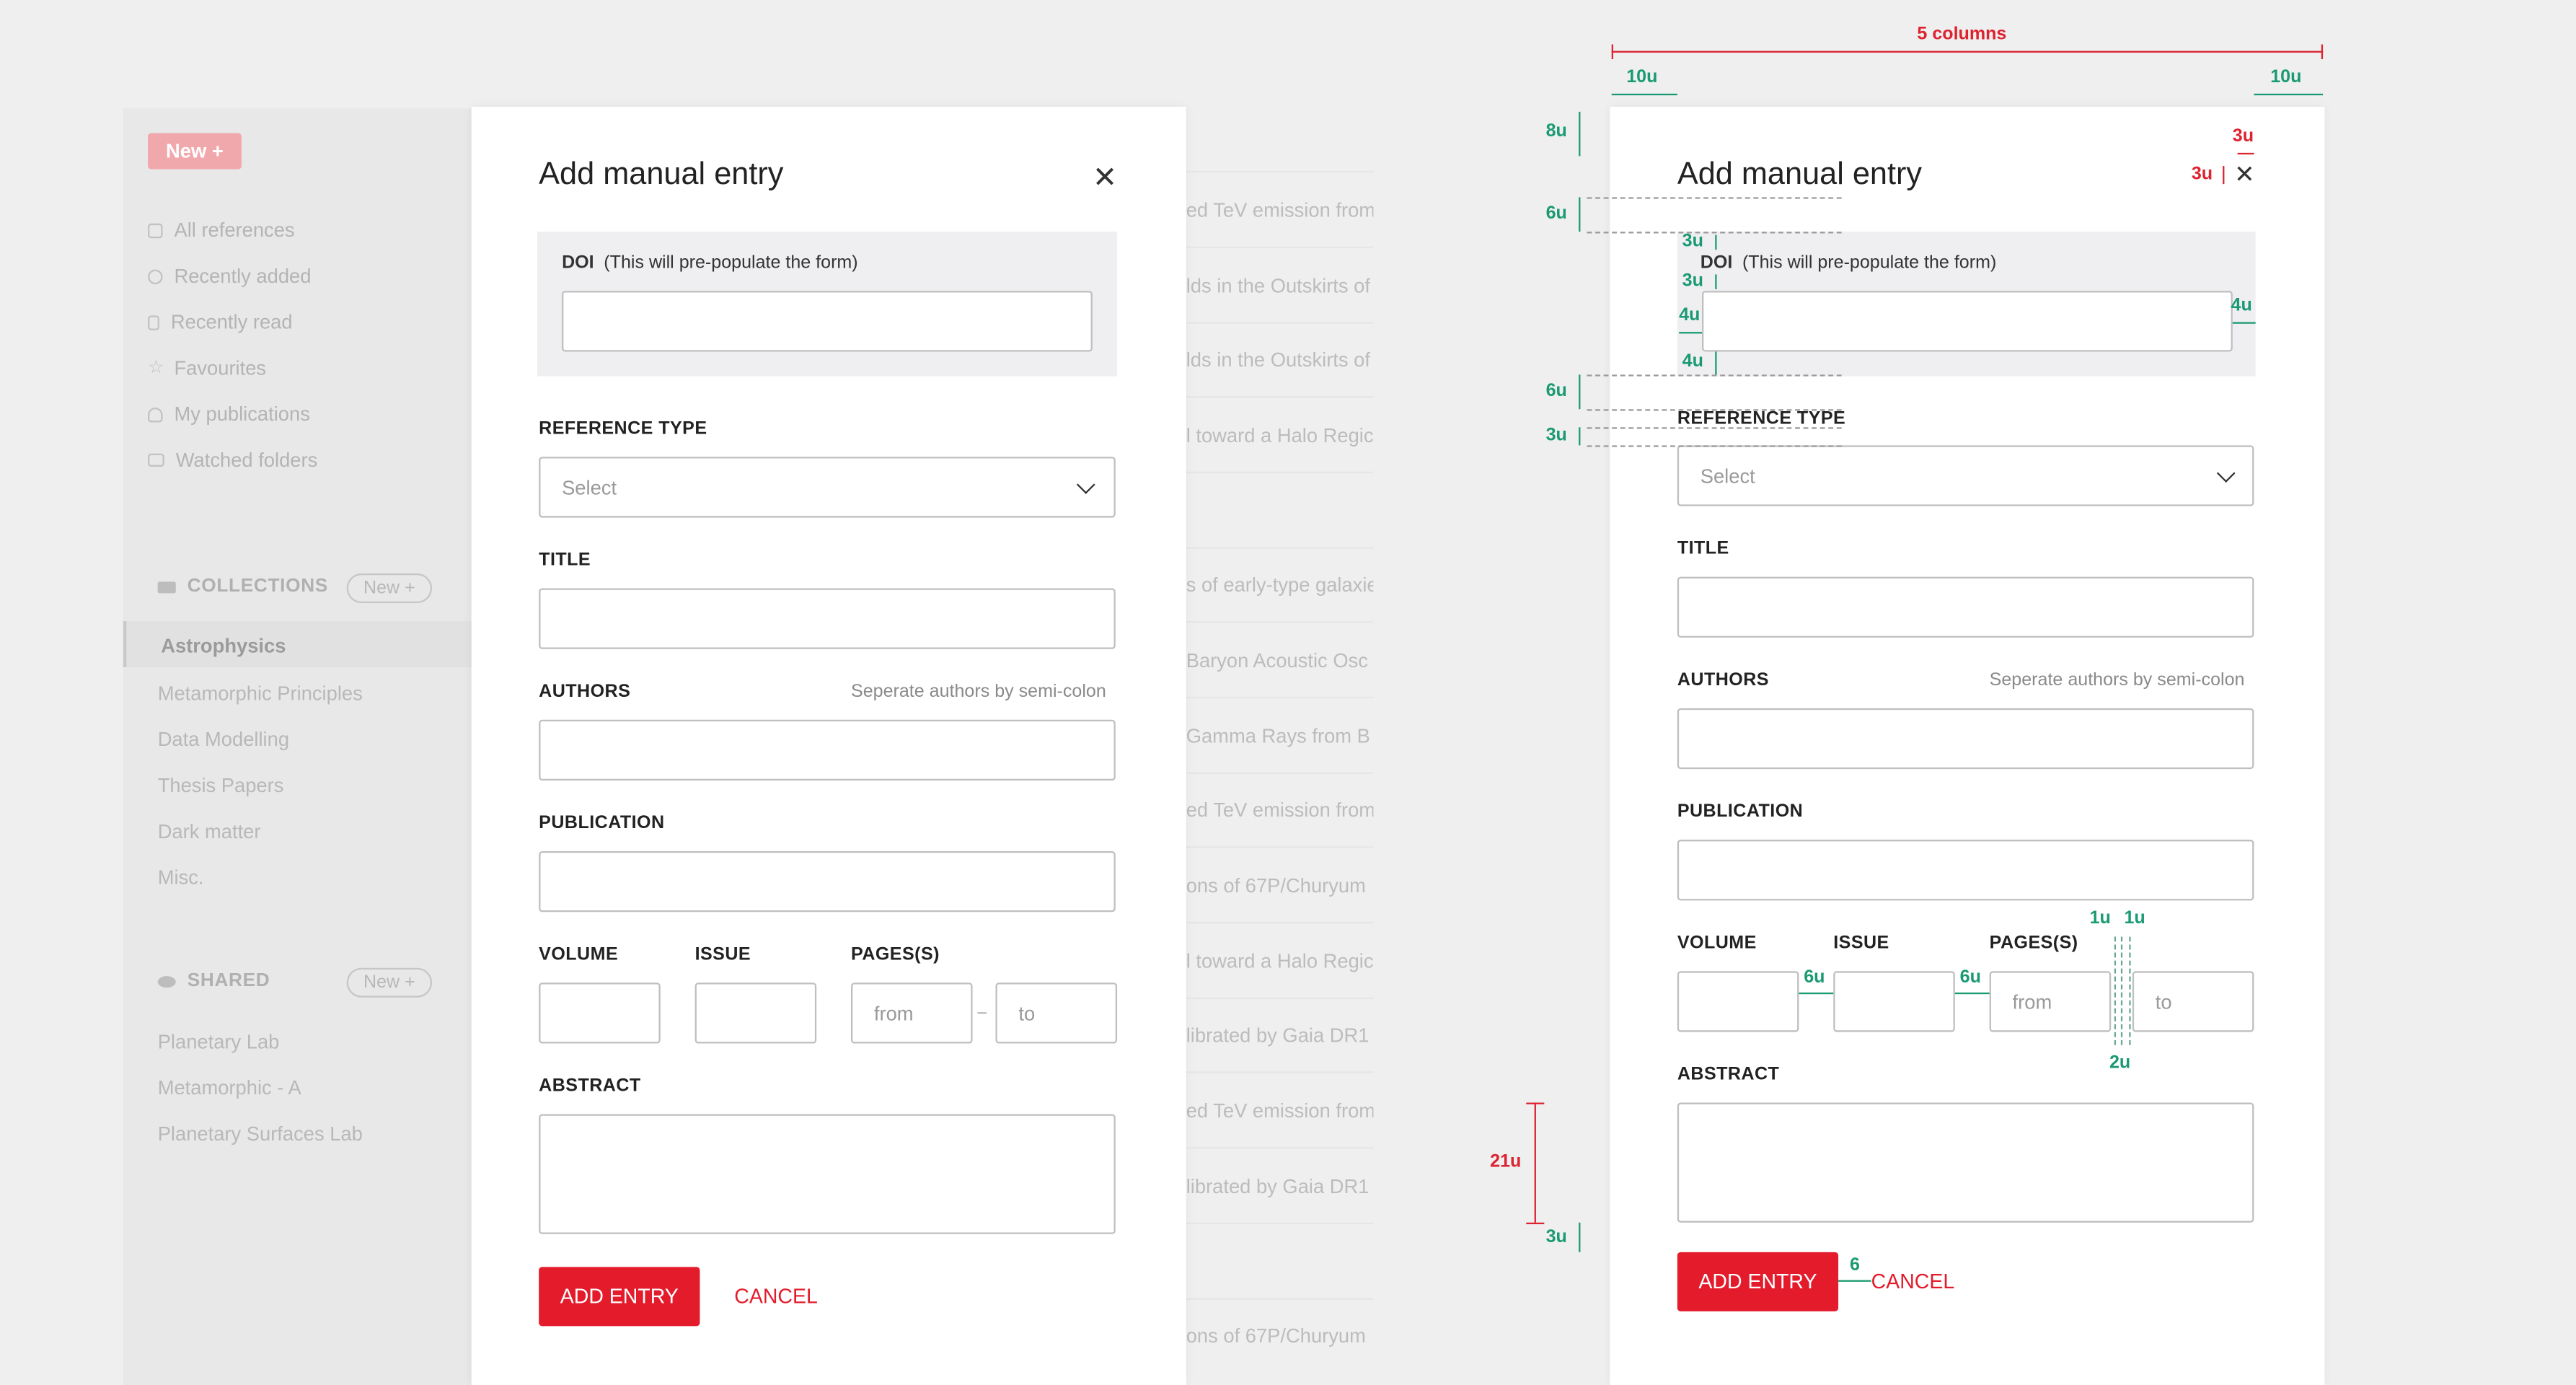 The height and width of the screenshot is (1385, 2576). I want to click on margin-right-annotation: 10u, so click(2286, 77).